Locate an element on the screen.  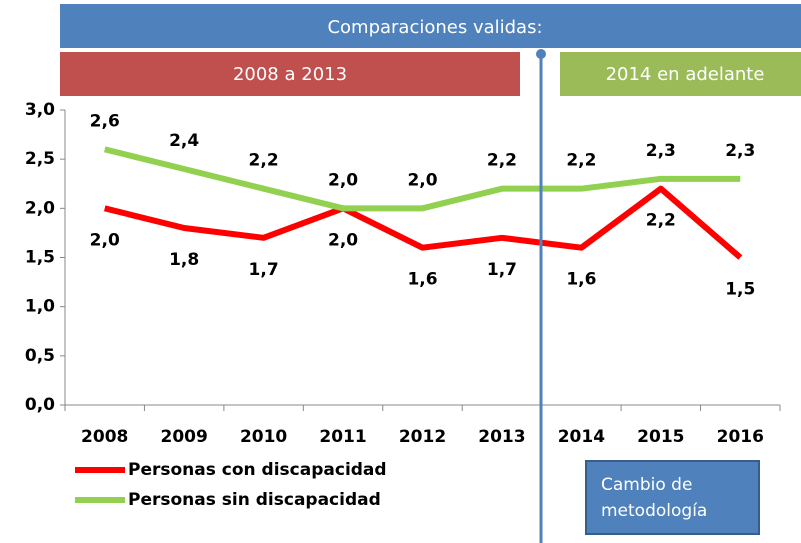
data-label: 2,4 is located at coordinates (184, 141).